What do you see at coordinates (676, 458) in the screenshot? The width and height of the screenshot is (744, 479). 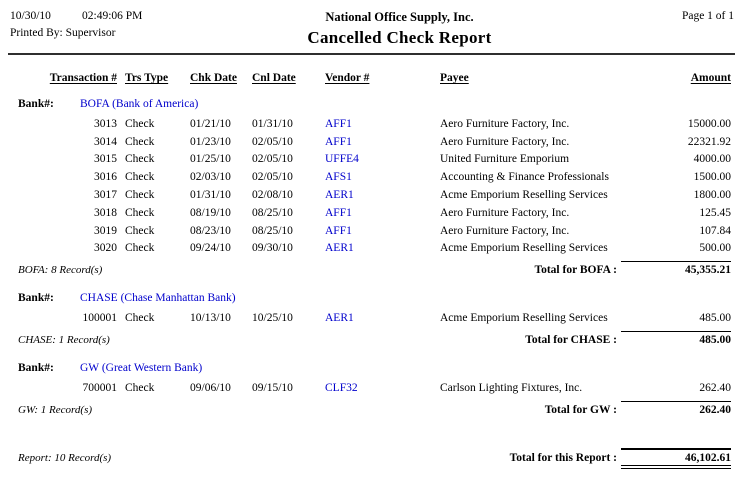 I see `report-total-amount: 46,102.61` at bounding box center [676, 458].